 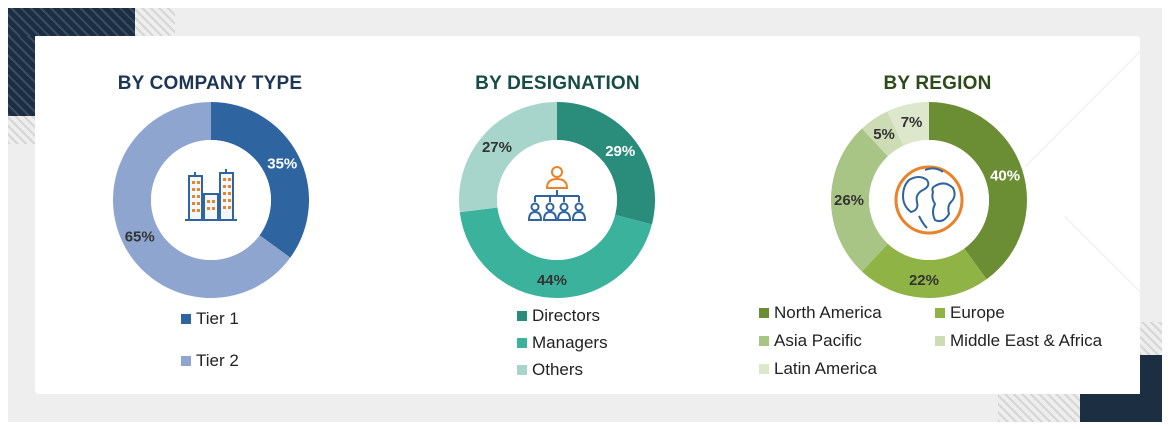 I want to click on legend-item-asia-pacific: Asia Pacific, so click(x=810, y=341).